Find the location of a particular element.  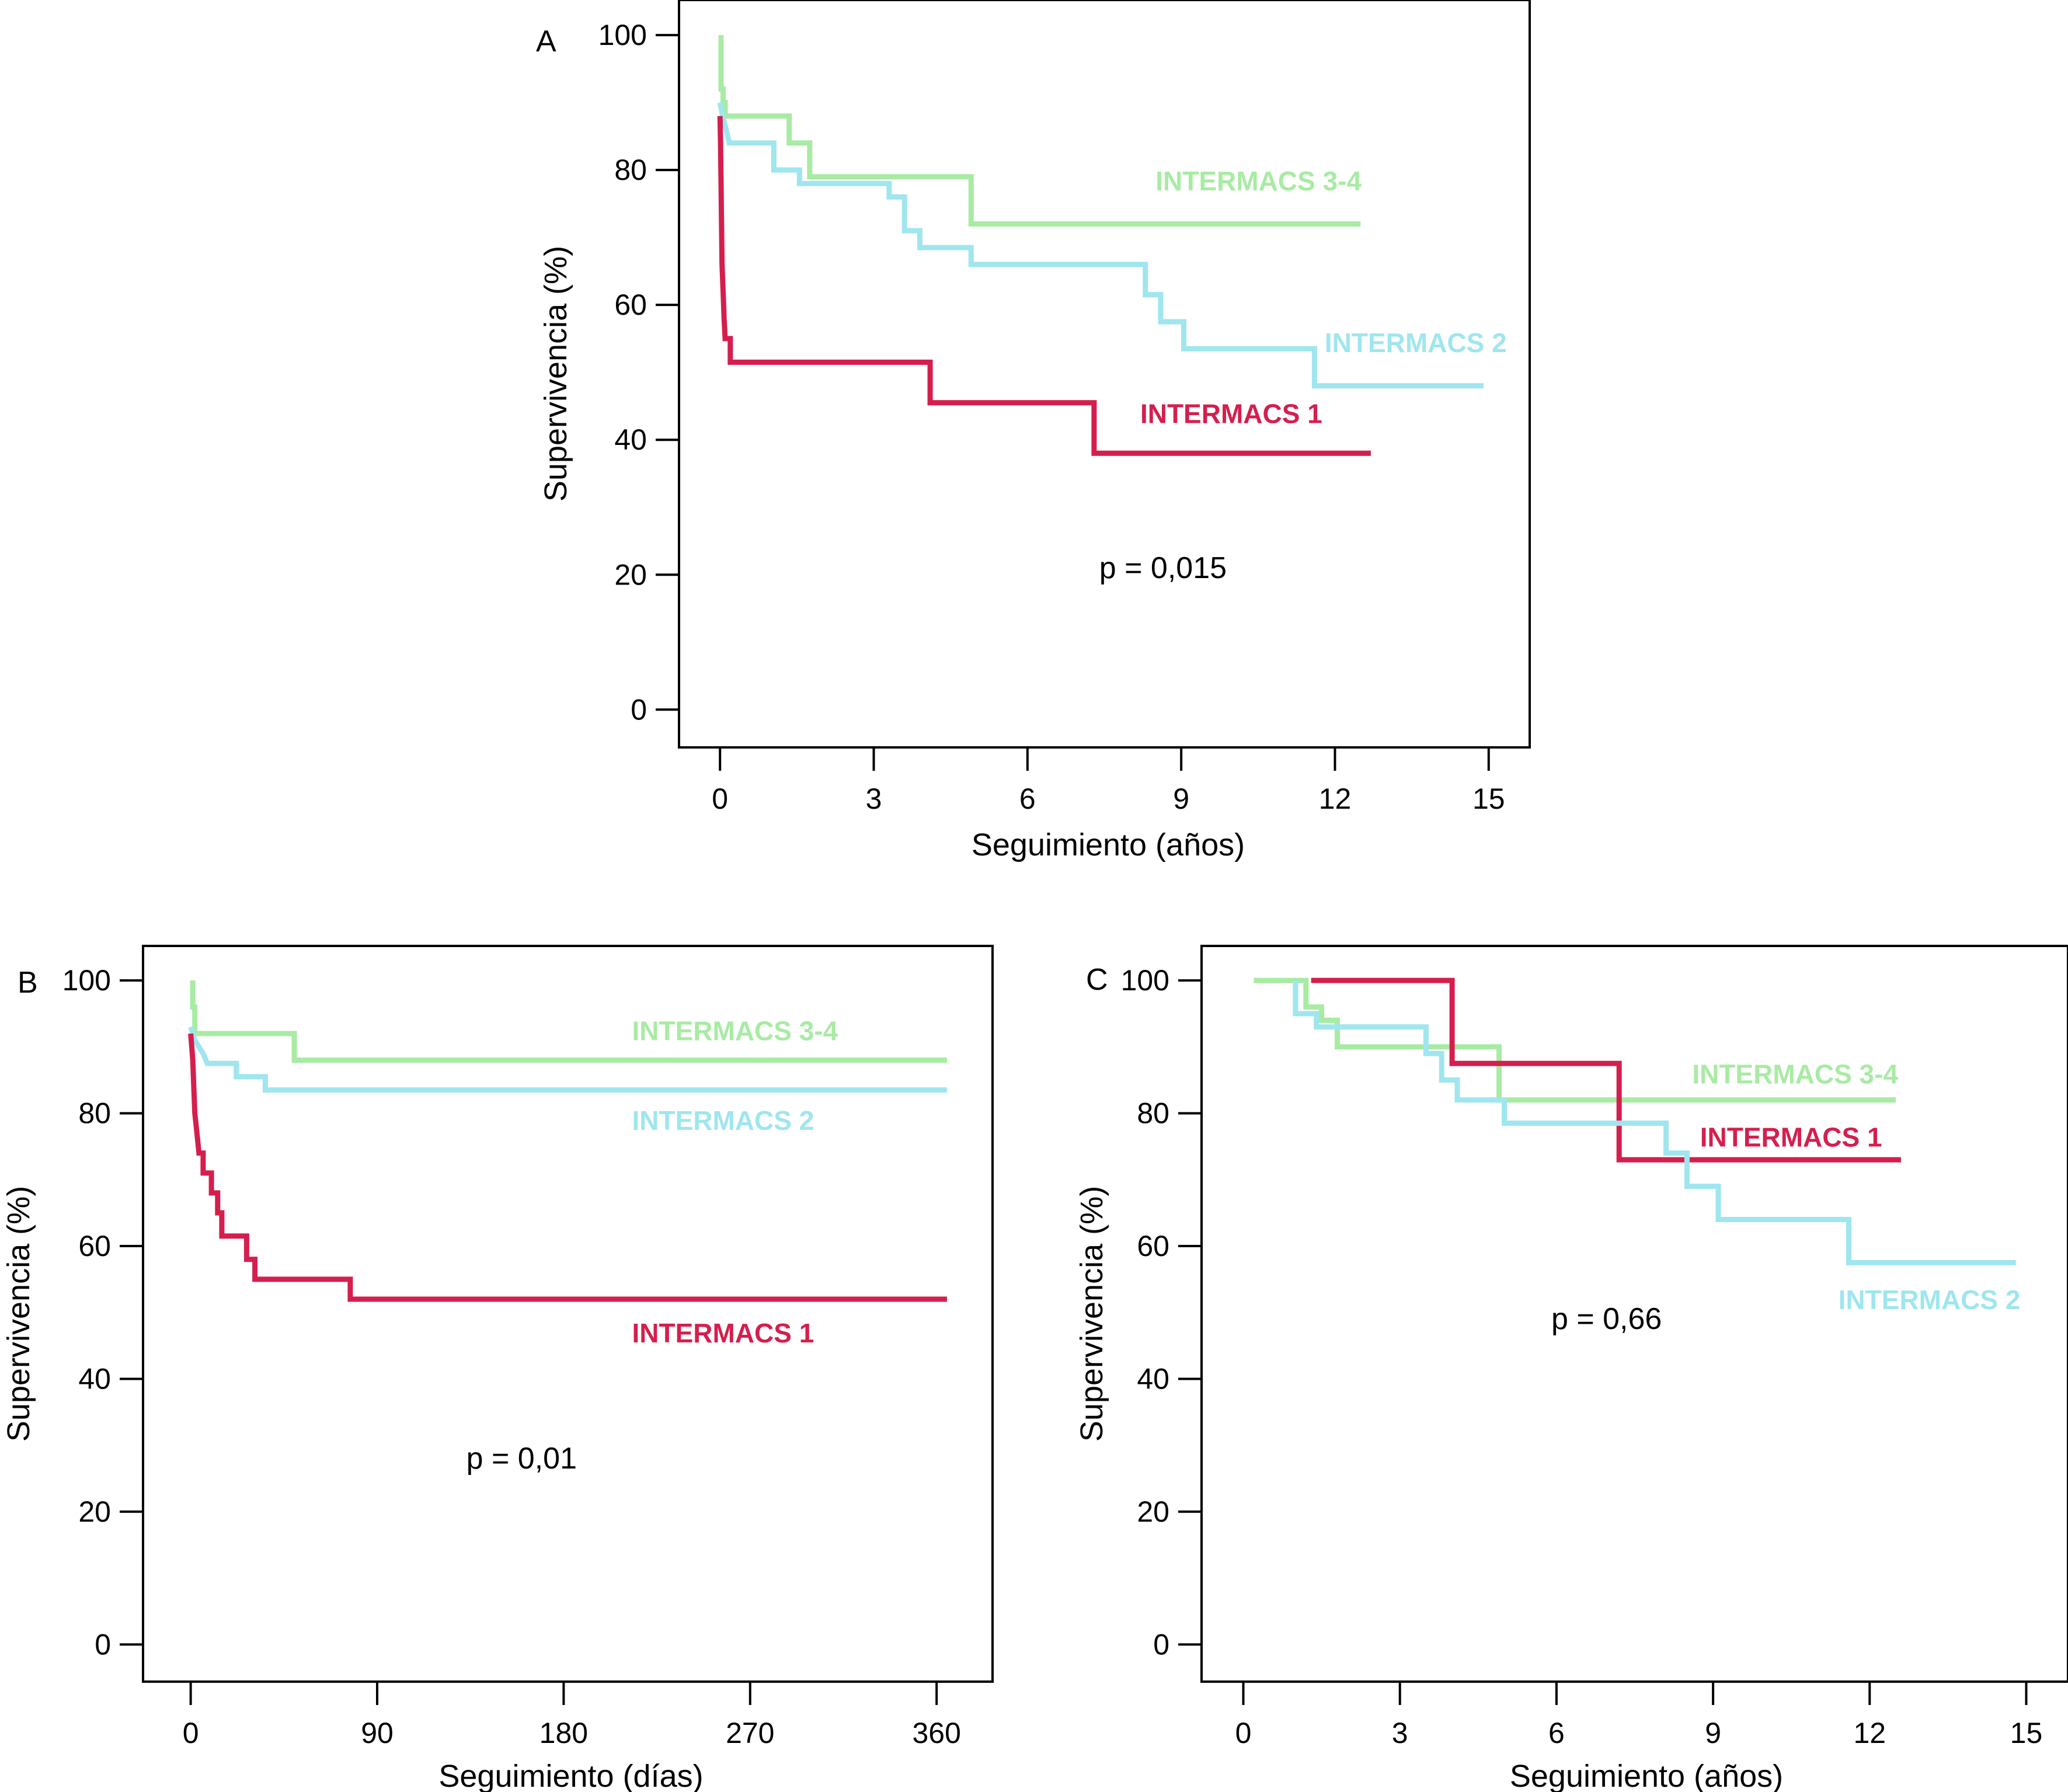

x-tick-label: 270 is located at coordinates (750, 1733).